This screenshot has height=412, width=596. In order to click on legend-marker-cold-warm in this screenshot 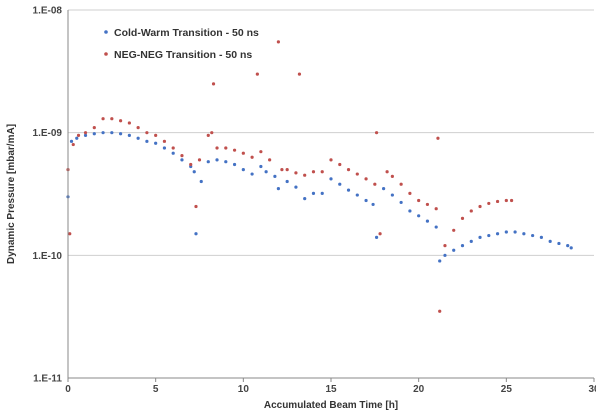, I will do `click(106, 32)`.